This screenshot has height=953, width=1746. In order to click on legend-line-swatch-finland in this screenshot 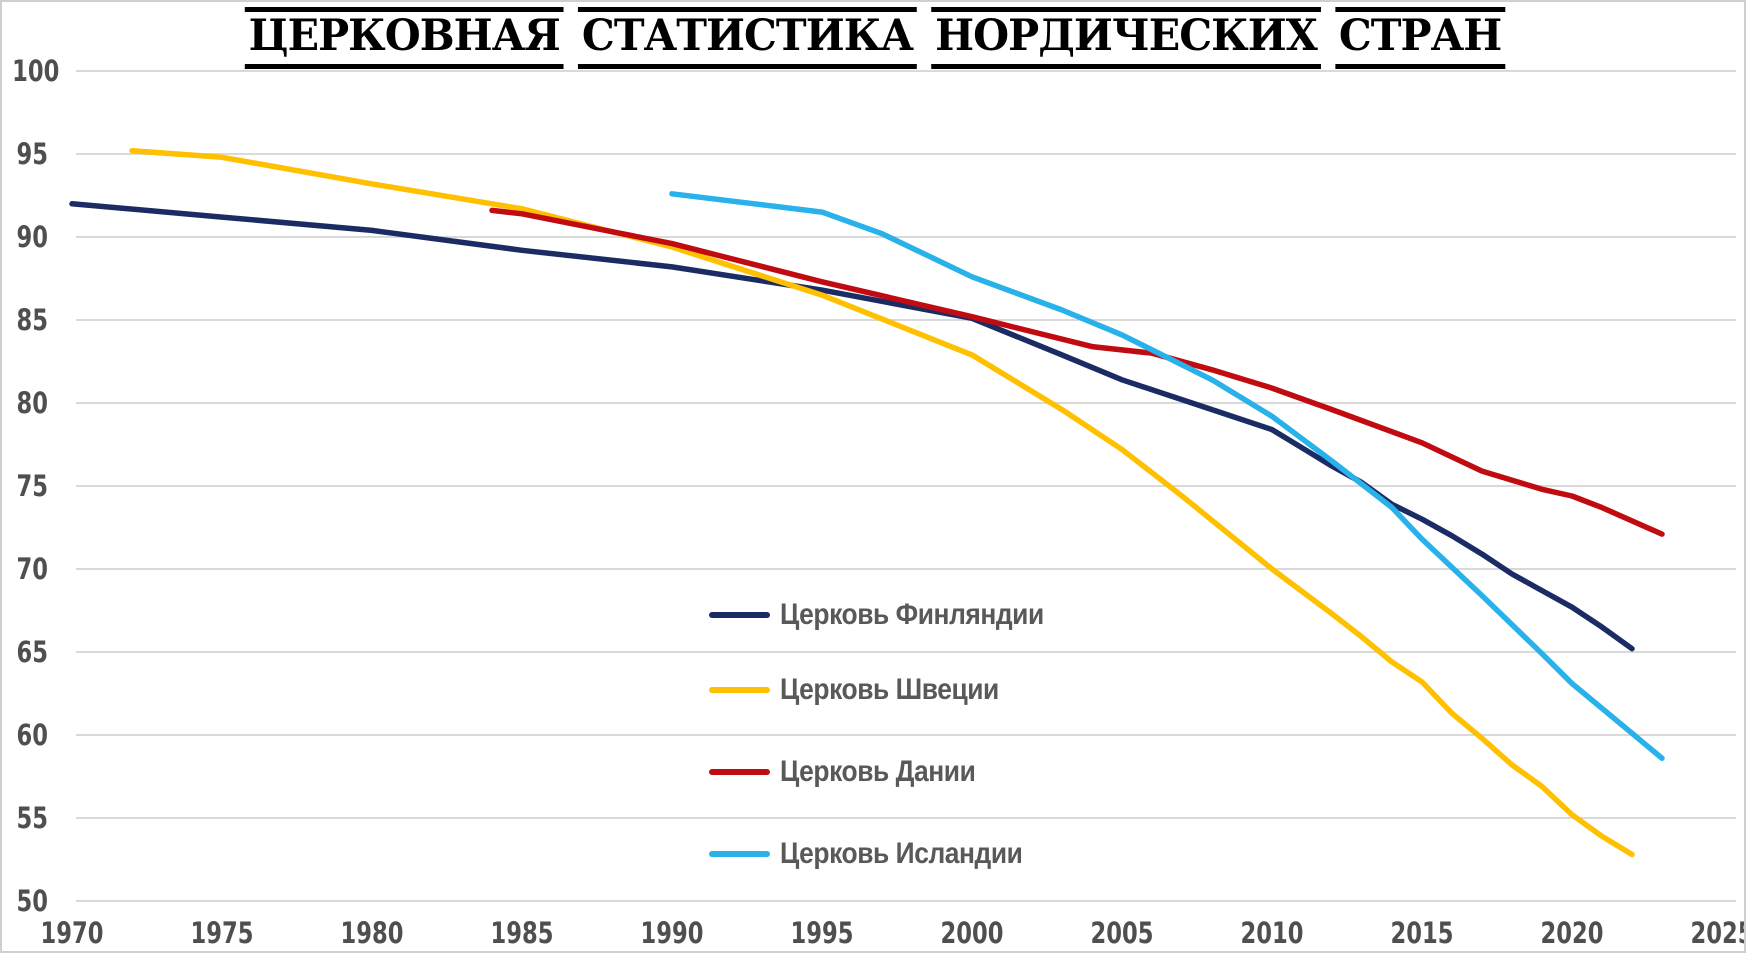, I will do `click(739, 615)`.